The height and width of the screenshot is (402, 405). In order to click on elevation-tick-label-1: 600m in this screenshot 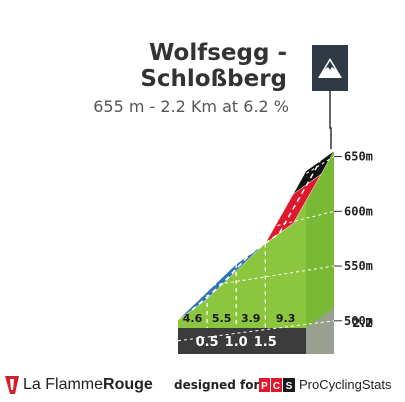, I will do `click(358, 211)`.